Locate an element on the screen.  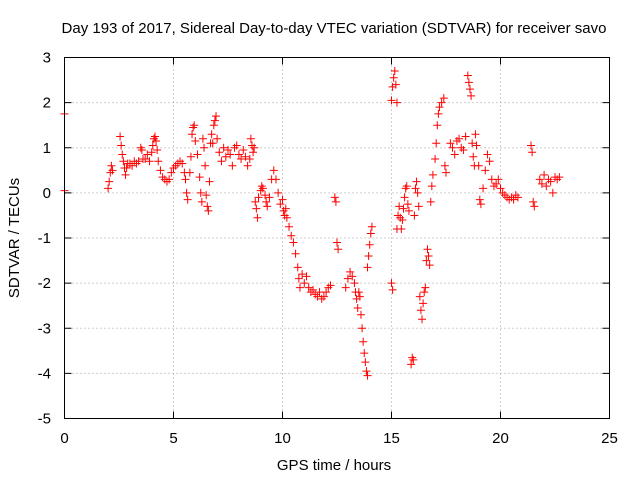
x-tick-label: 0 is located at coordinates (64, 438).